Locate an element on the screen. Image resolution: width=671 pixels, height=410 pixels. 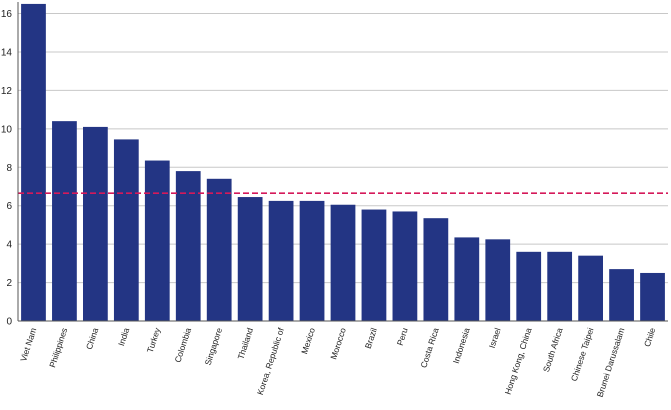
x-tick-label: South Africa is located at coordinates (553, 349).